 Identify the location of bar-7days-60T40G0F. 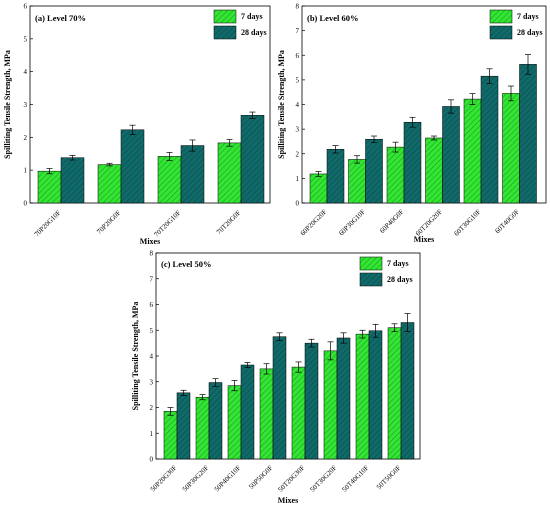
(511, 148).